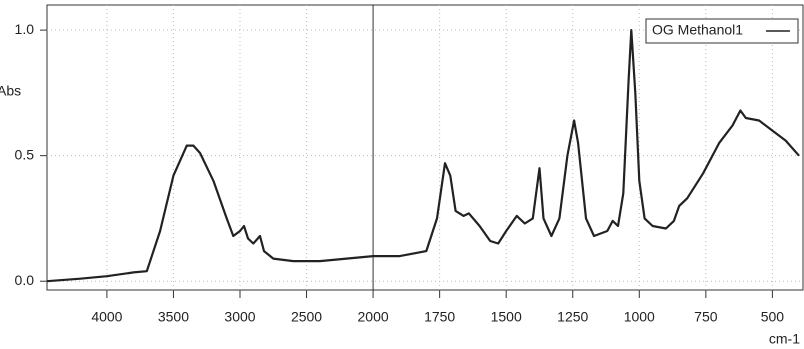 The image size is (804, 349). Describe the element at coordinates (506, 317) in the screenshot. I see `x-tick-label: 1500` at that location.